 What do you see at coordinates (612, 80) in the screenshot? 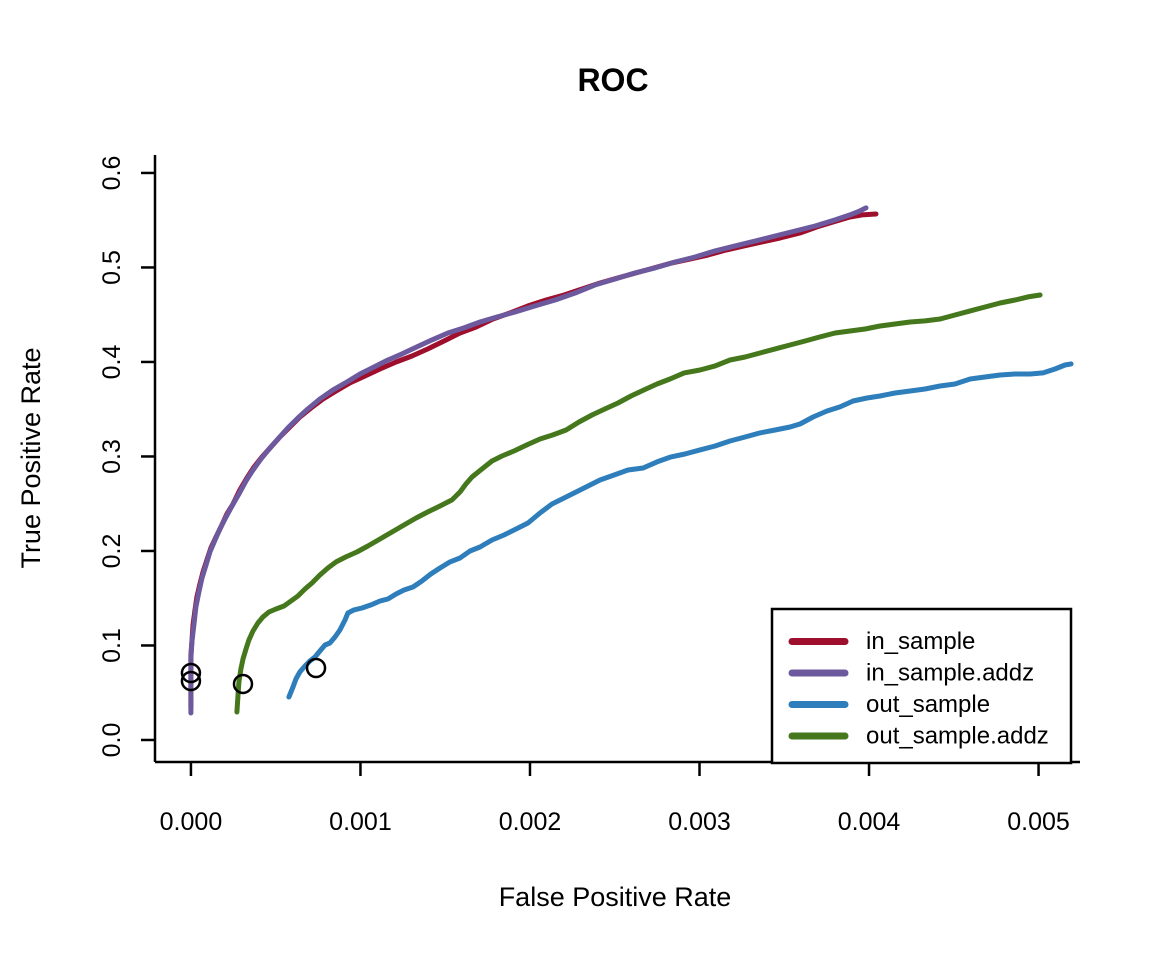
I see `chart-title: ROC` at bounding box center [612, 80].